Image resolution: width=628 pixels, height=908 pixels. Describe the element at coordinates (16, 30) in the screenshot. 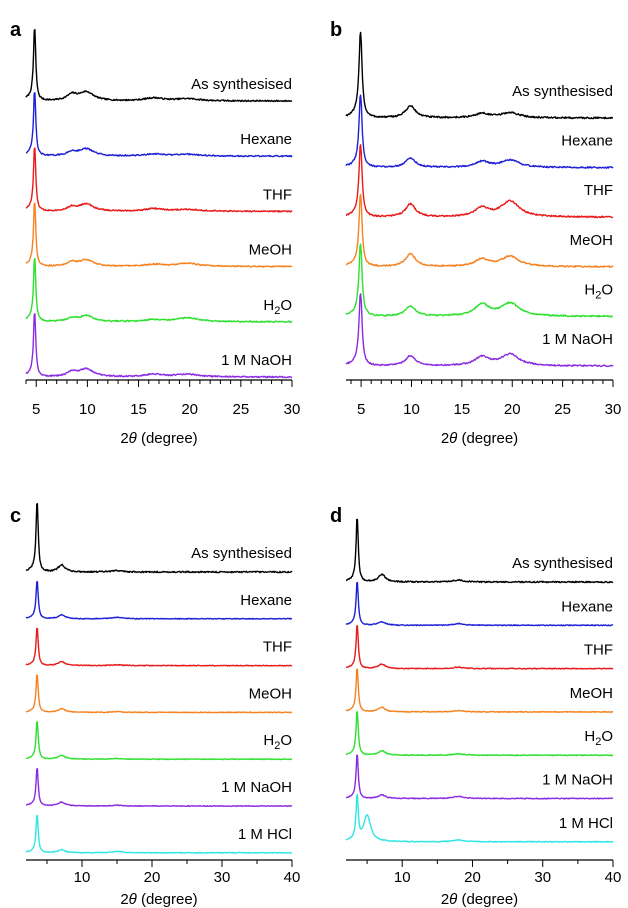

I see `panel-letter-a: a` at that location.